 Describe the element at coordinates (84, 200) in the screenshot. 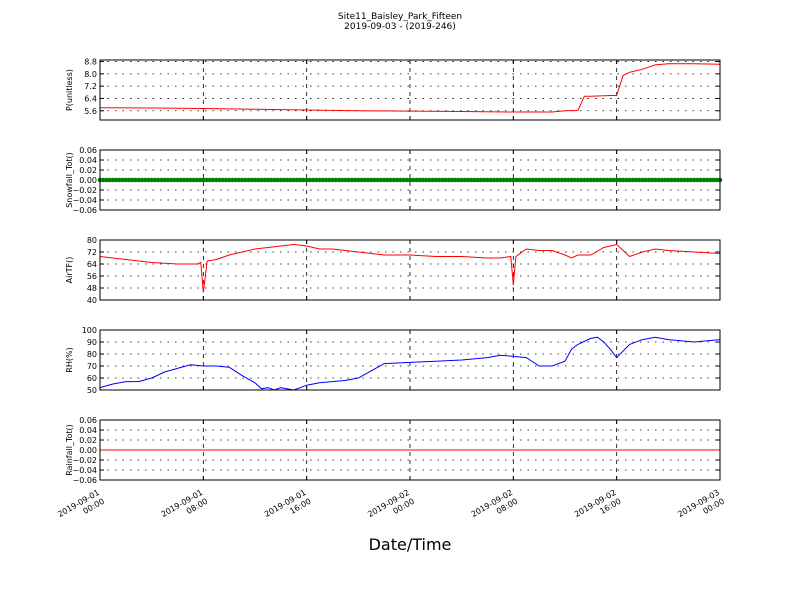

I see `y-tick-label: −0.04` at that location.